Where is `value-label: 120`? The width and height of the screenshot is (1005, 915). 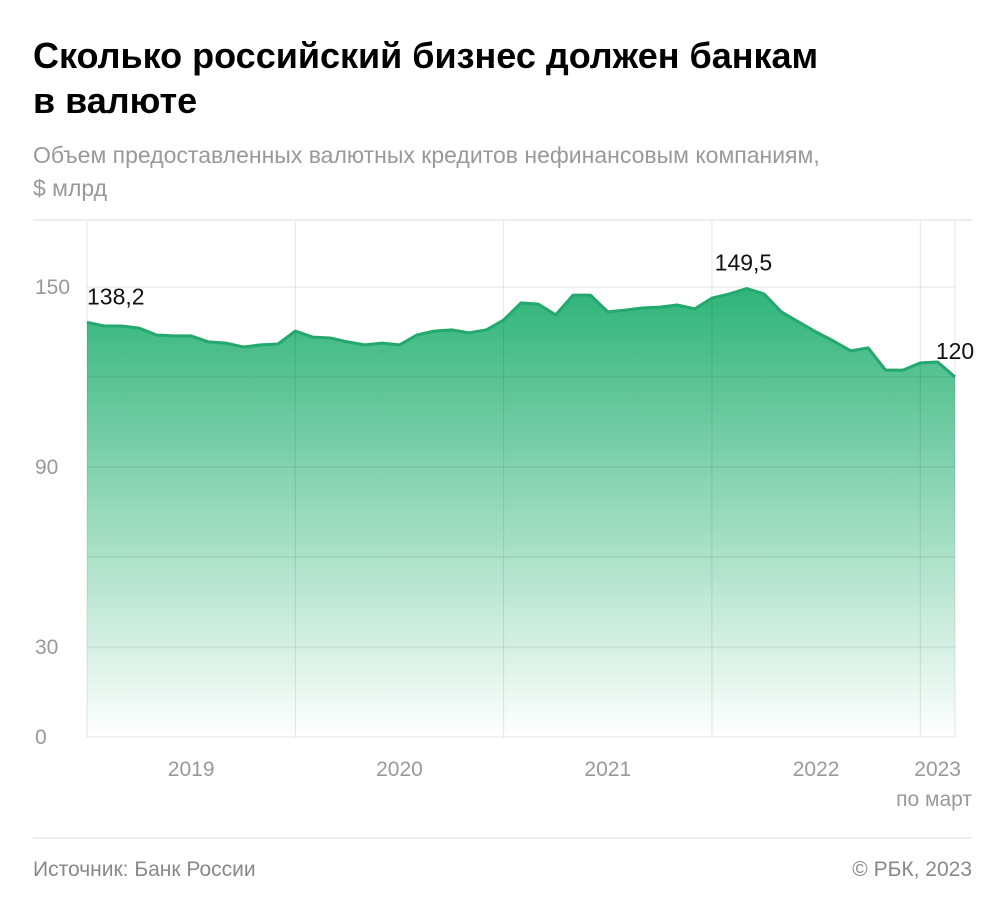 value-label: 120 is located at coordinates (955, 351).